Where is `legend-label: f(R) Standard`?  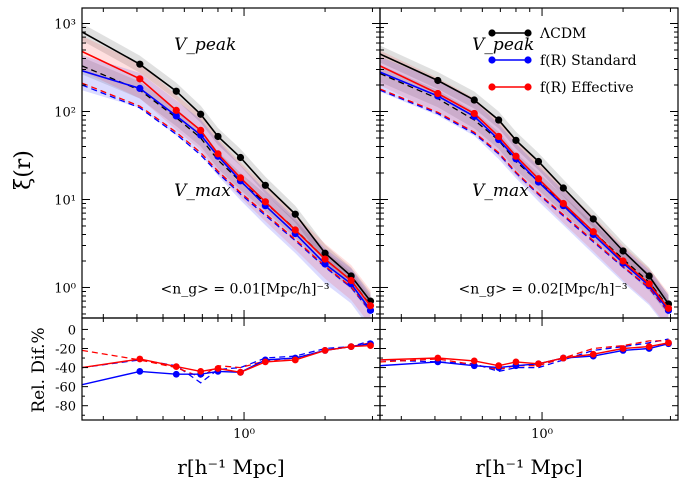 legend-label: f(R) Standard is located at coordinates (588, 61).